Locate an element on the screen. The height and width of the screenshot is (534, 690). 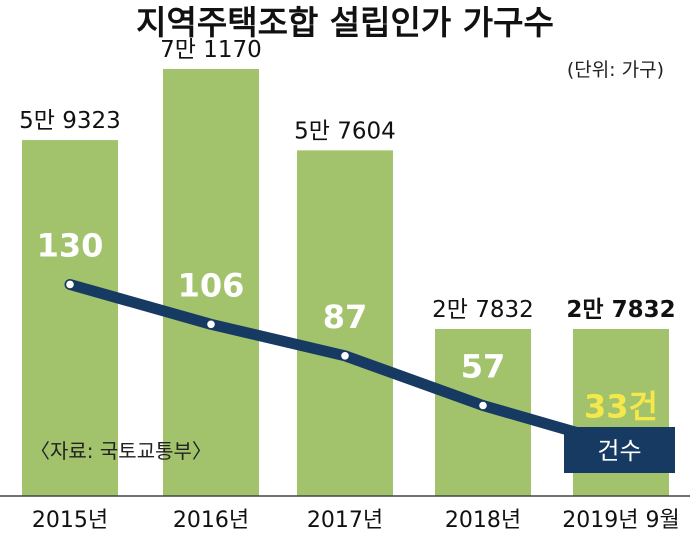
legend: 건수 is located at coordinates (619, 450).